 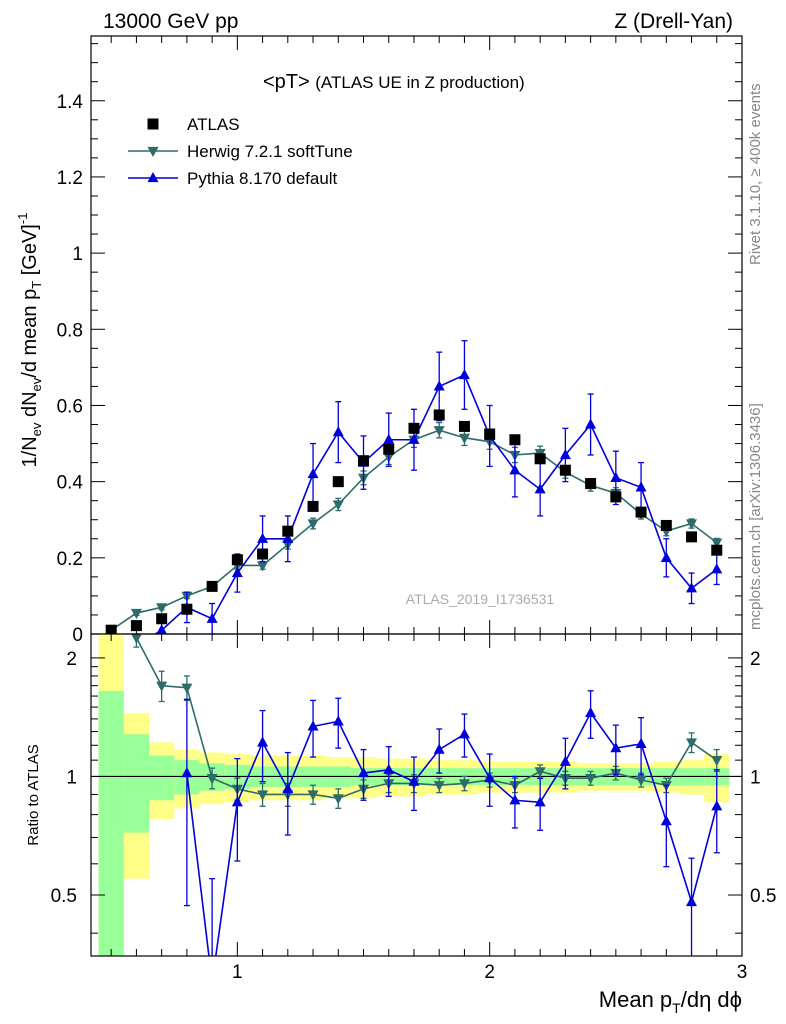 What do you see at coordinates (763, 896) in the screenshot?
I see `ratio-ytick-label-right: 0.5` at bounding box center [763, 896].